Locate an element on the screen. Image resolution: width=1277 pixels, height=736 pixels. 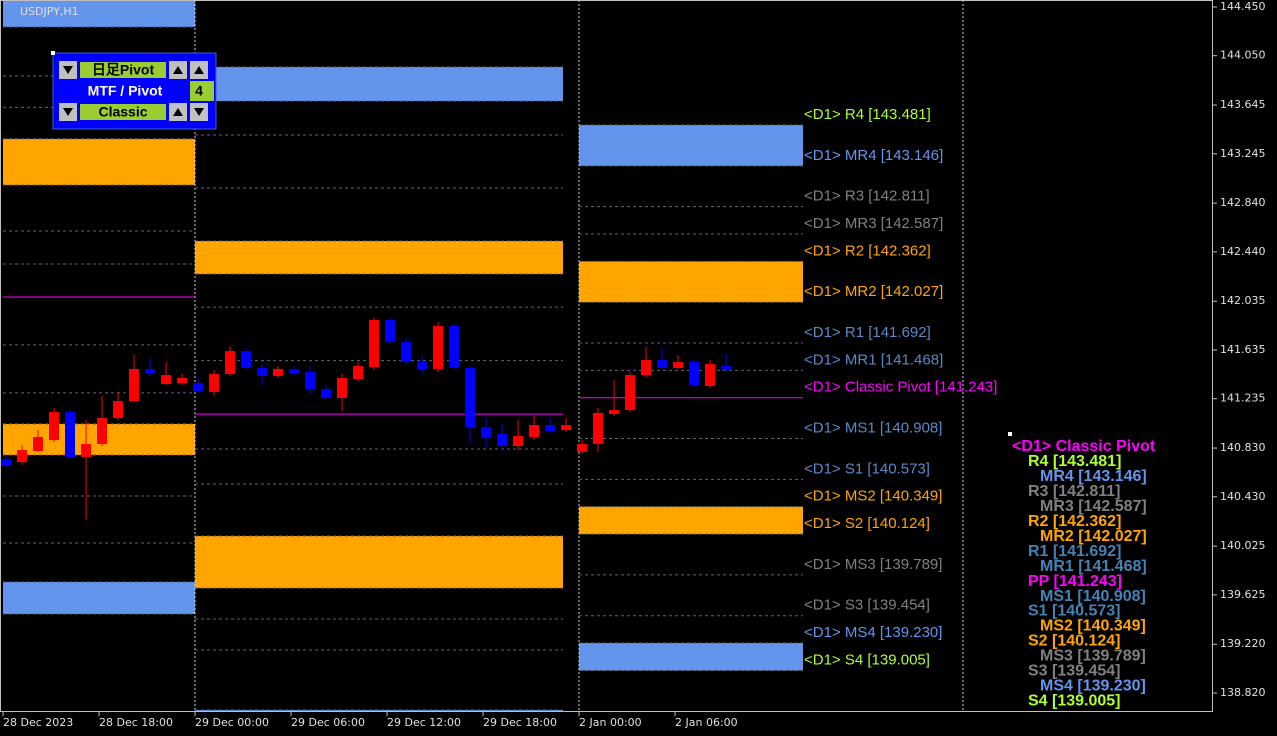
pivot-label: <D1> MR1 [141.468] is located at coordinates (873, 359).